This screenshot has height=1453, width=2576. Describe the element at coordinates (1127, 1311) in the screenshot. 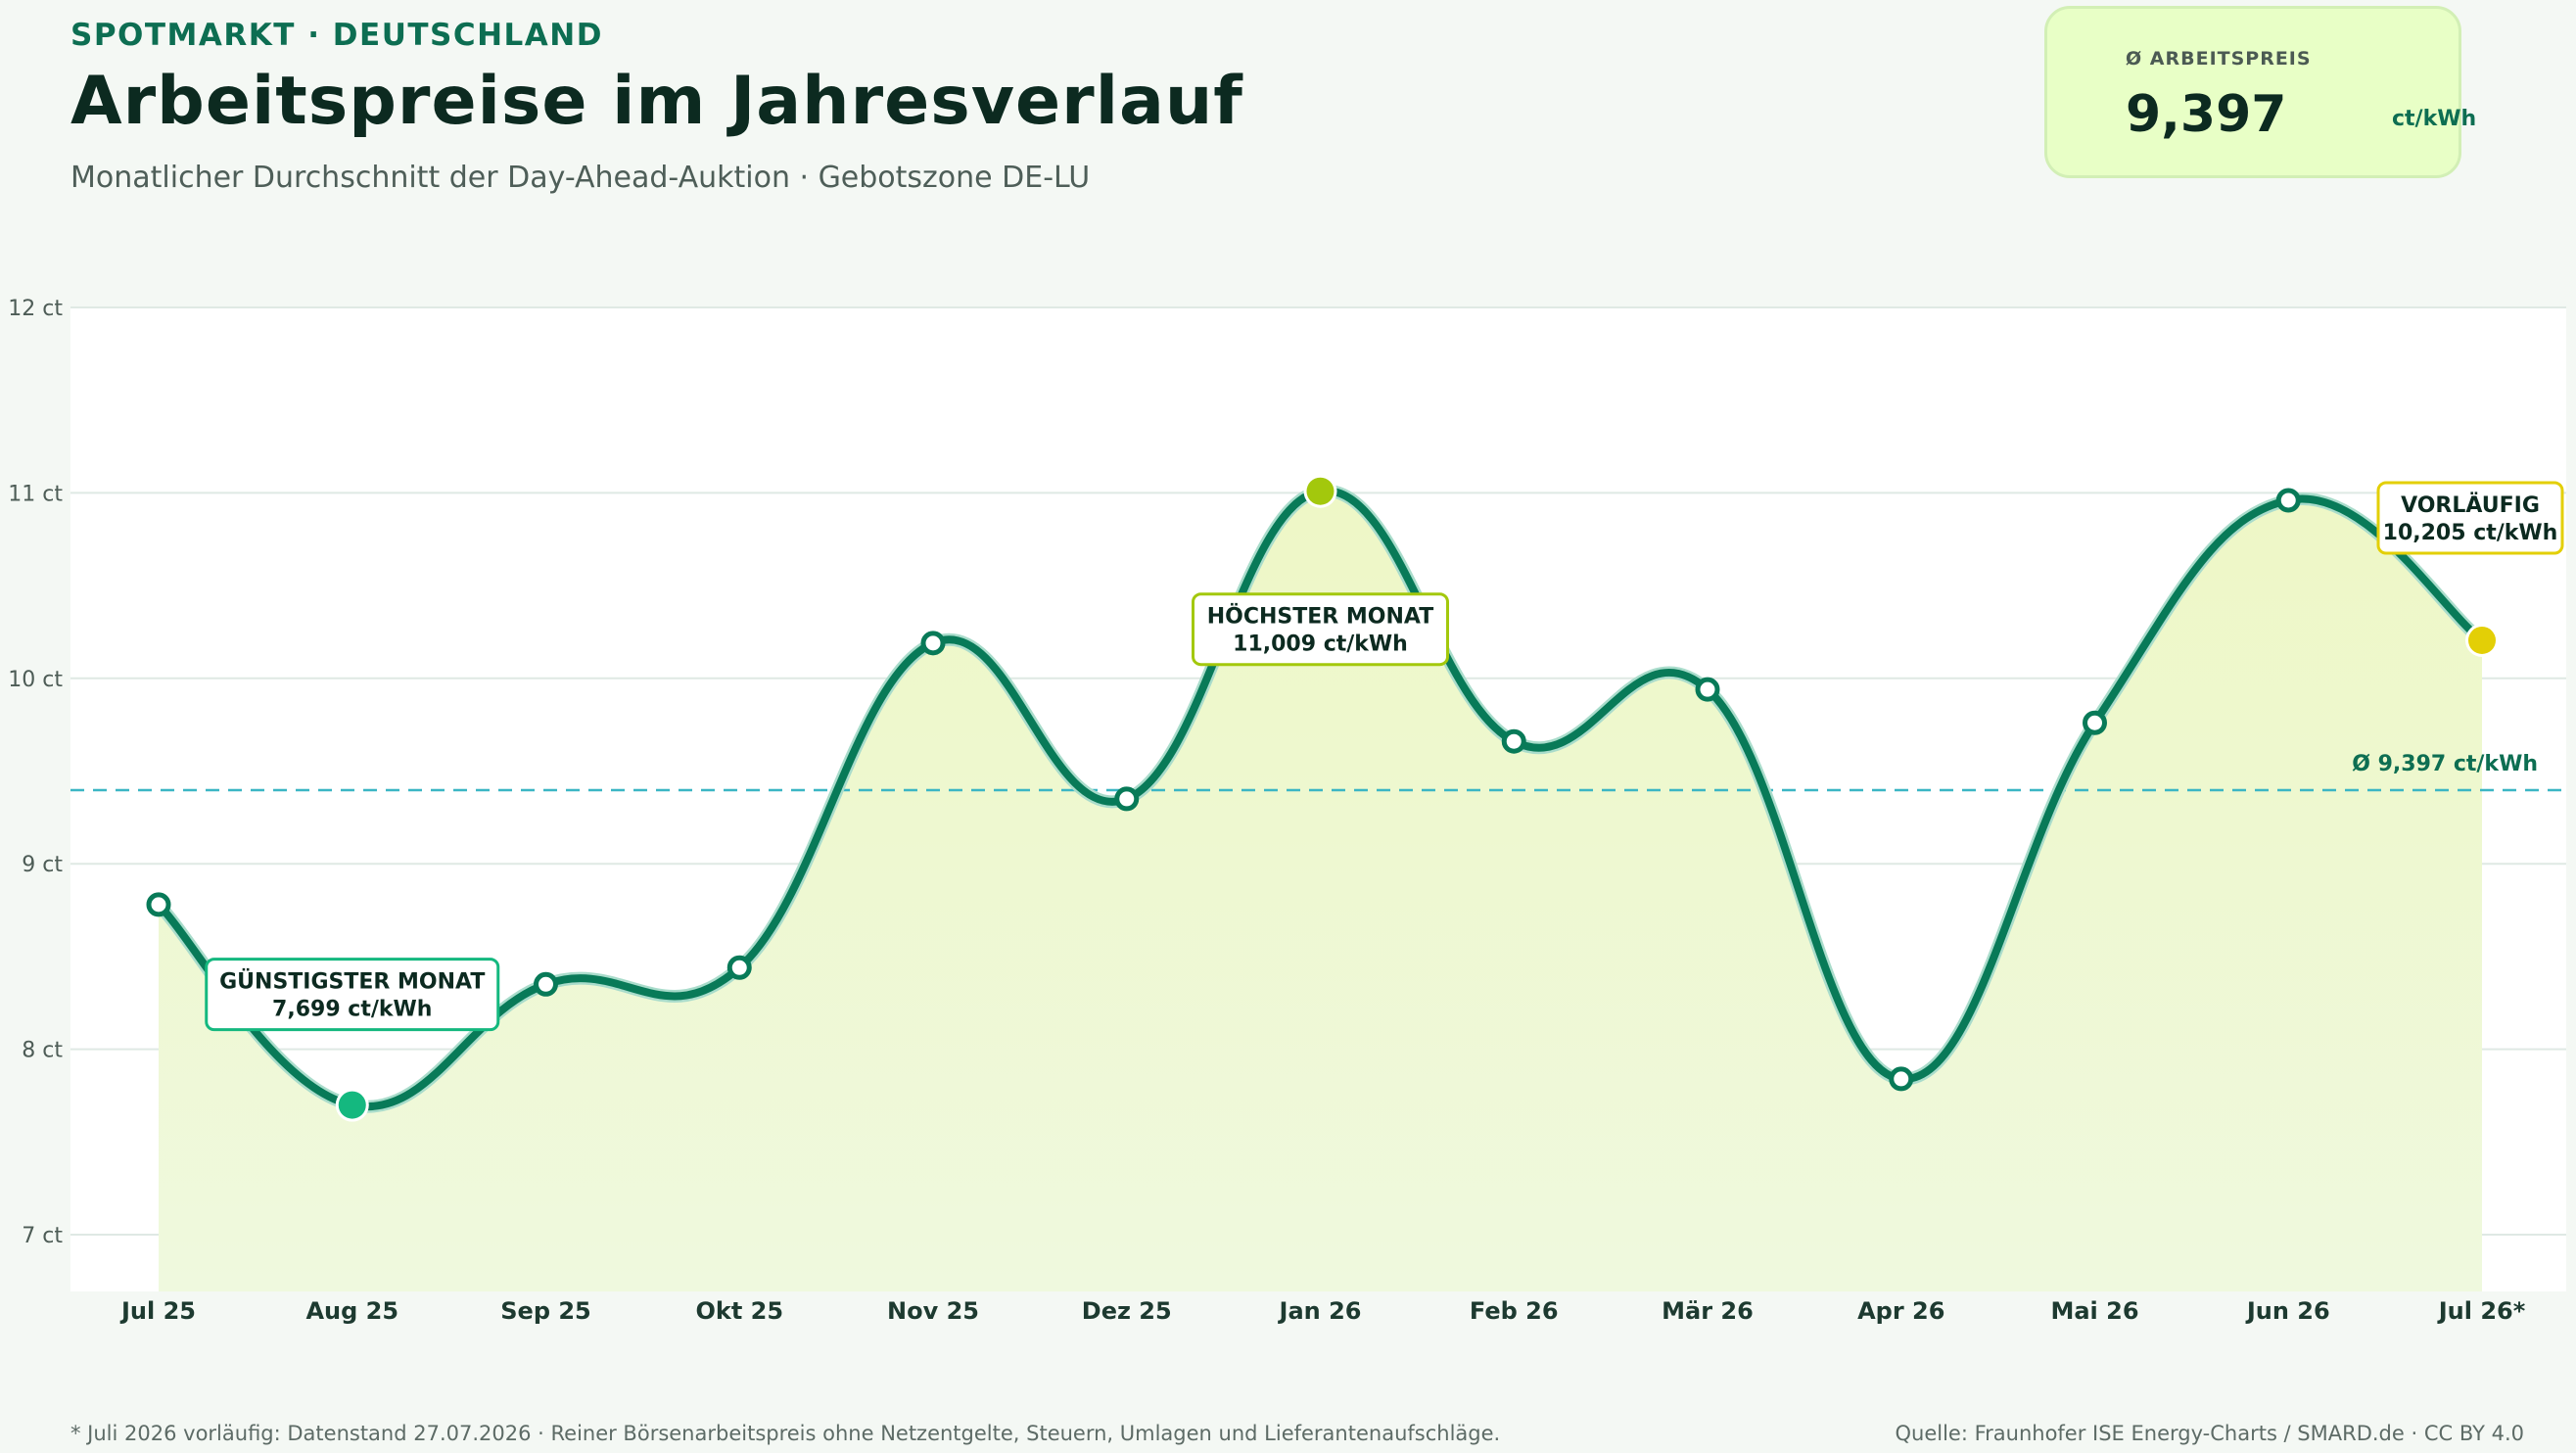

I see `x-tick-label: Dez 25` at that location.